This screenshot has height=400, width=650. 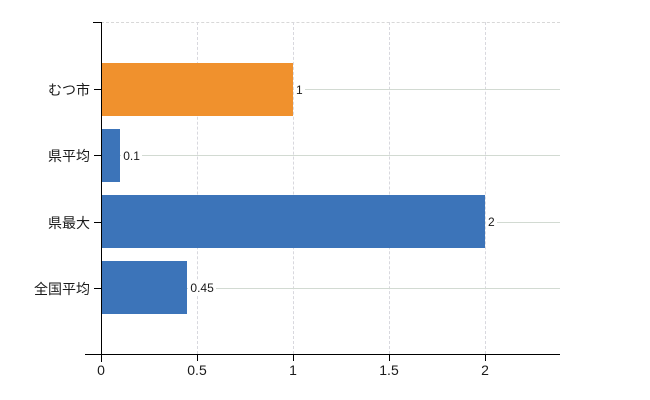 I want to click on category-label: 全国平均, so click(x=62, y=289).